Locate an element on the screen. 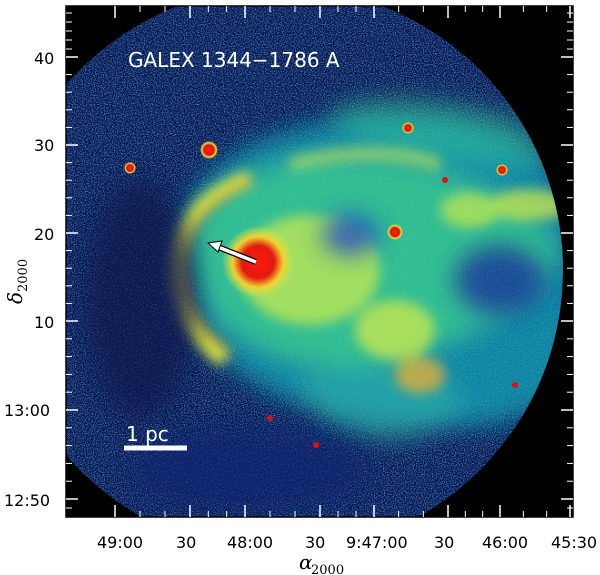 Image resolution: width=600 pixels, height=575 pixels. y-axis-title: δ 2000 is located at coordinates (17, 281).